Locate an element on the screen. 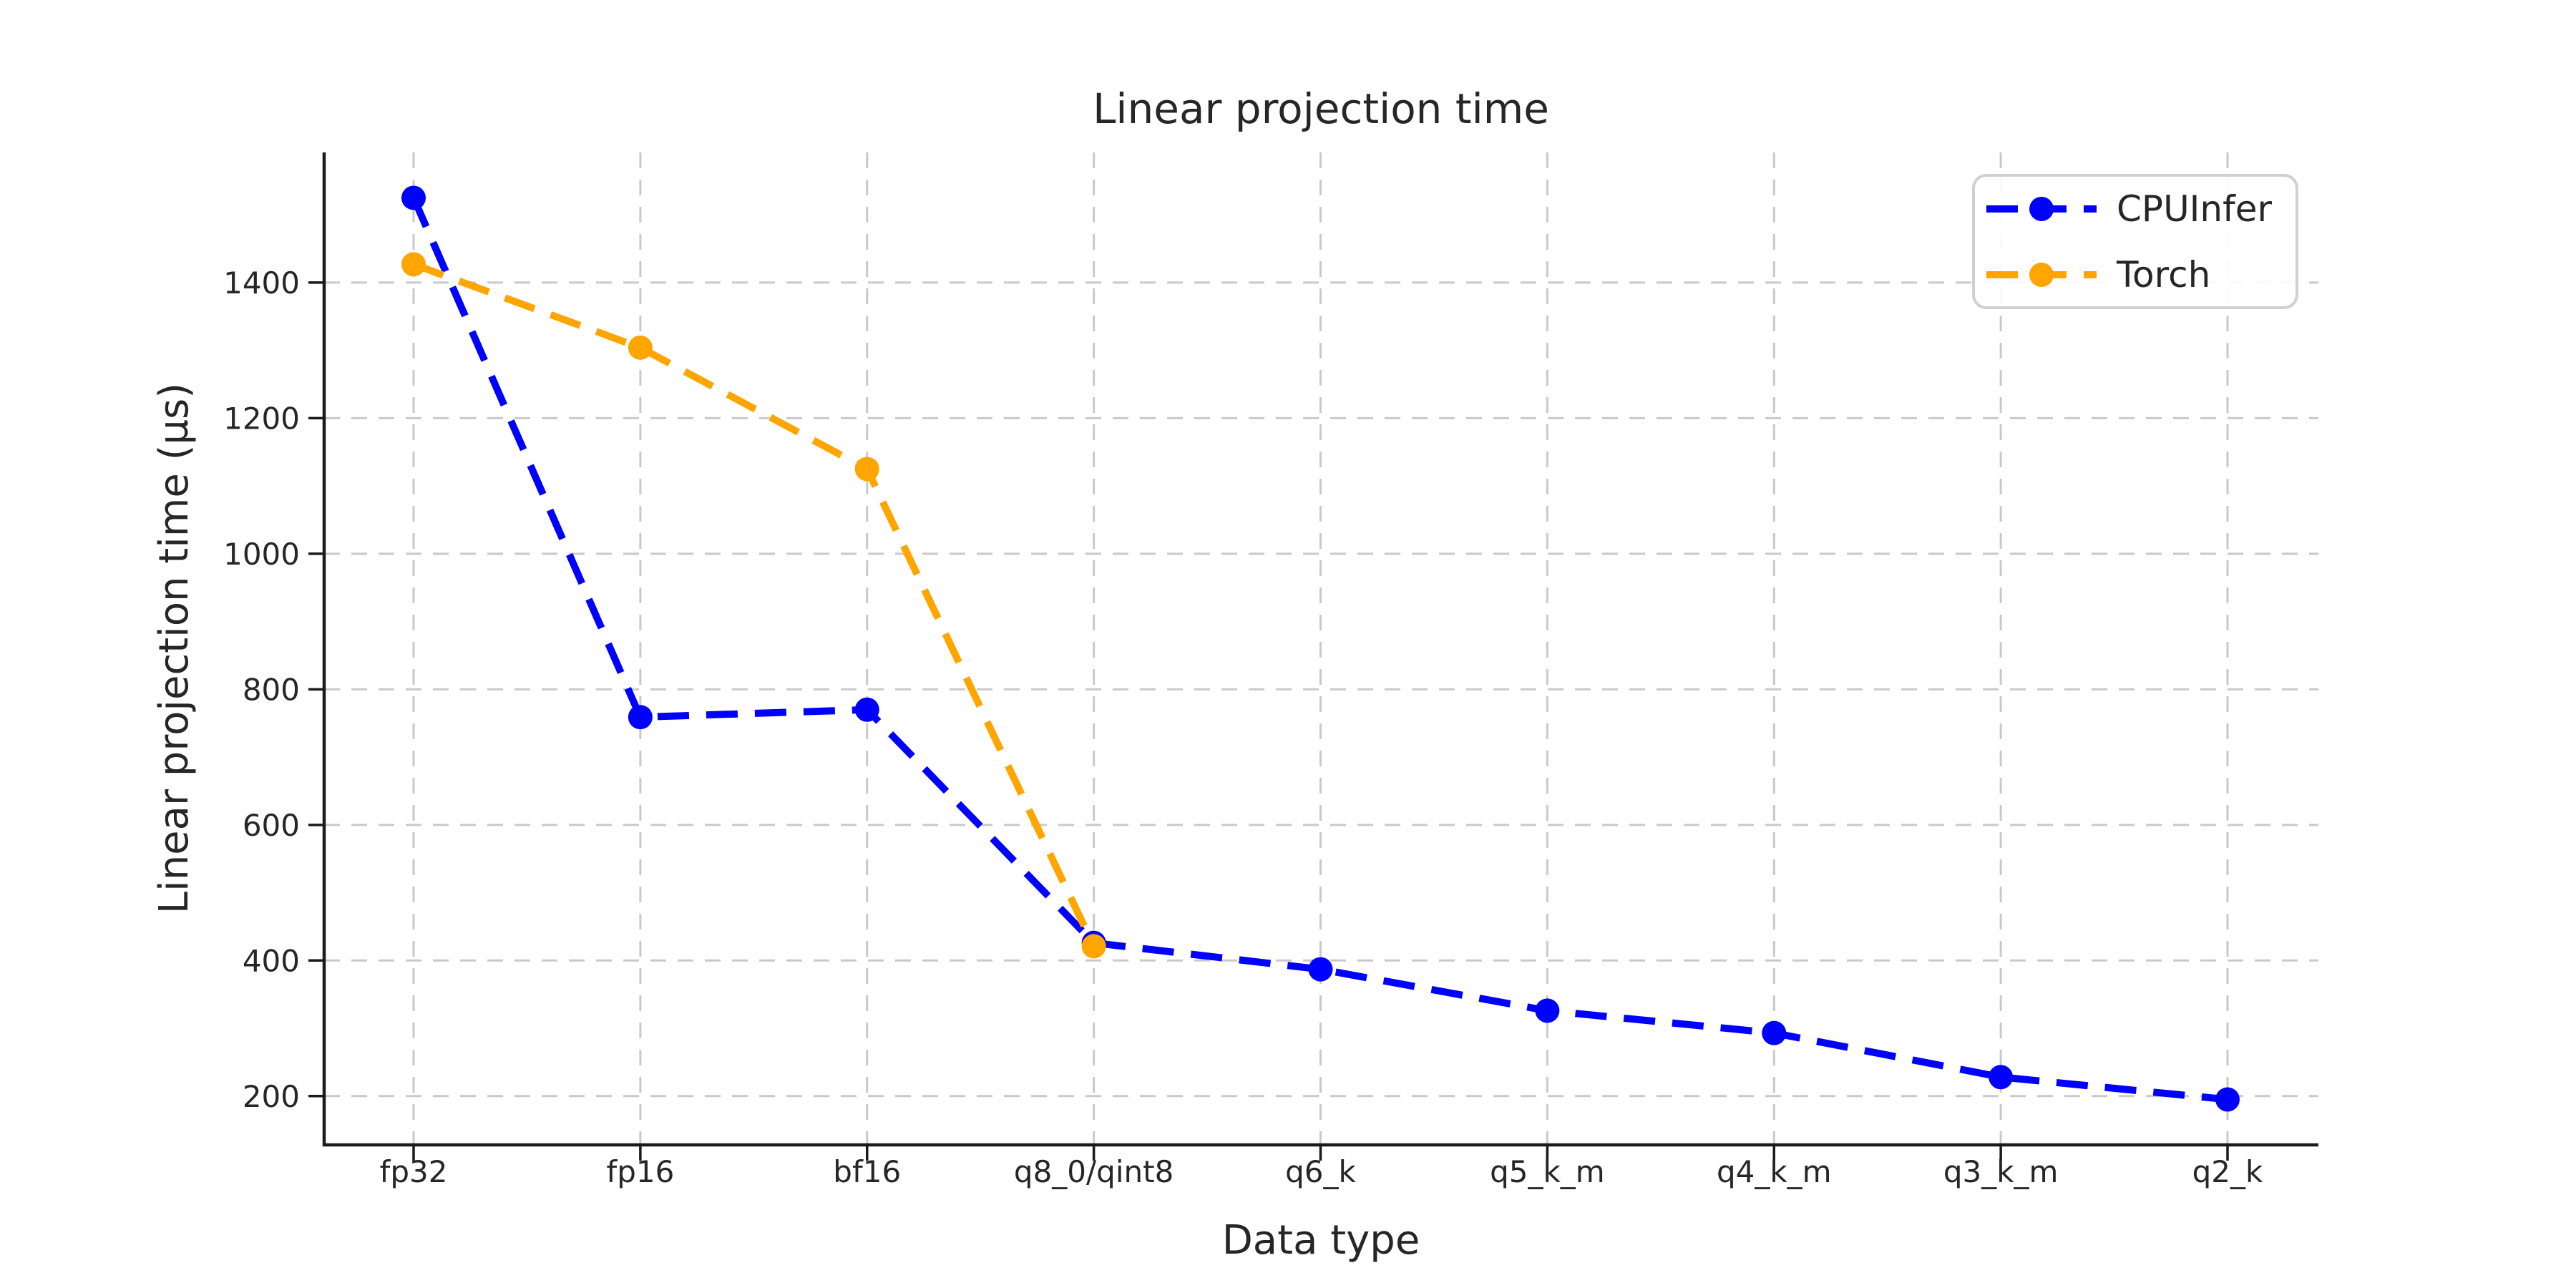 The image size is (2576, 1288). chart-title: Linear projection time is located at coordinates (1321, 108).